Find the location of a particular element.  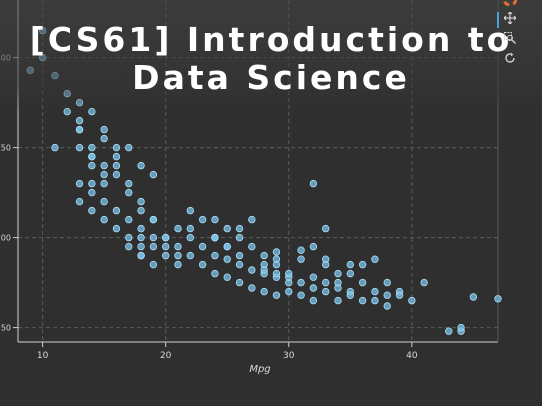

bokeh-logo-icon is located at coordinates (510, 4).